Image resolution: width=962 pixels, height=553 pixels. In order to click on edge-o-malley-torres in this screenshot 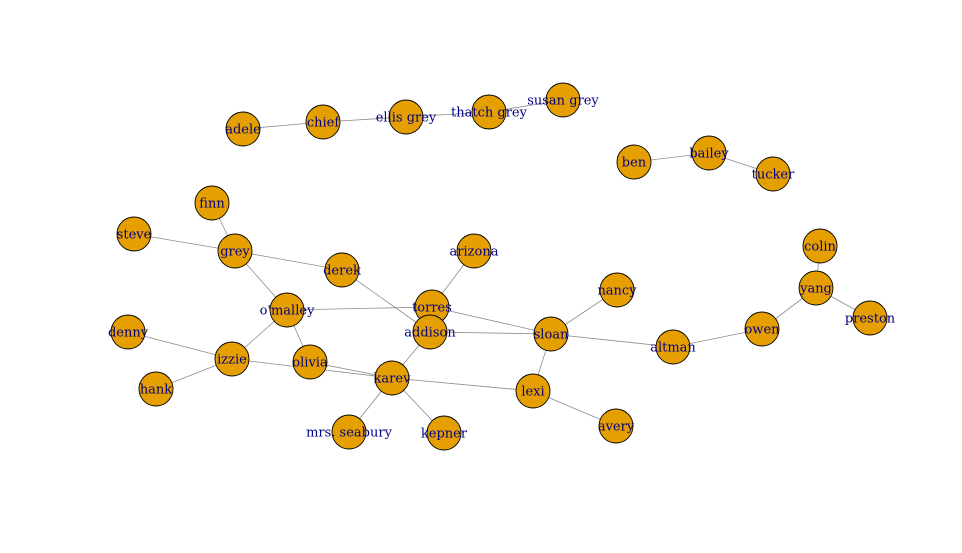, I will do `click(359, 308)`.